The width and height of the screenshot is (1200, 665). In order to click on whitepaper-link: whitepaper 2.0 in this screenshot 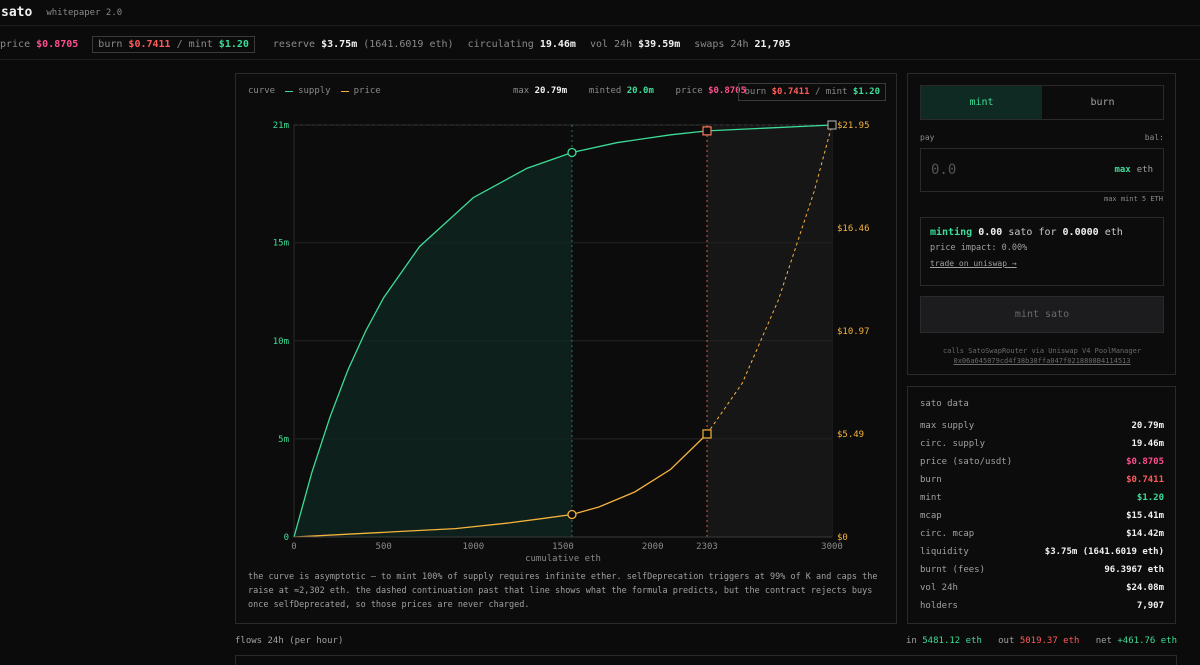, I will do `click(84, 12)`.